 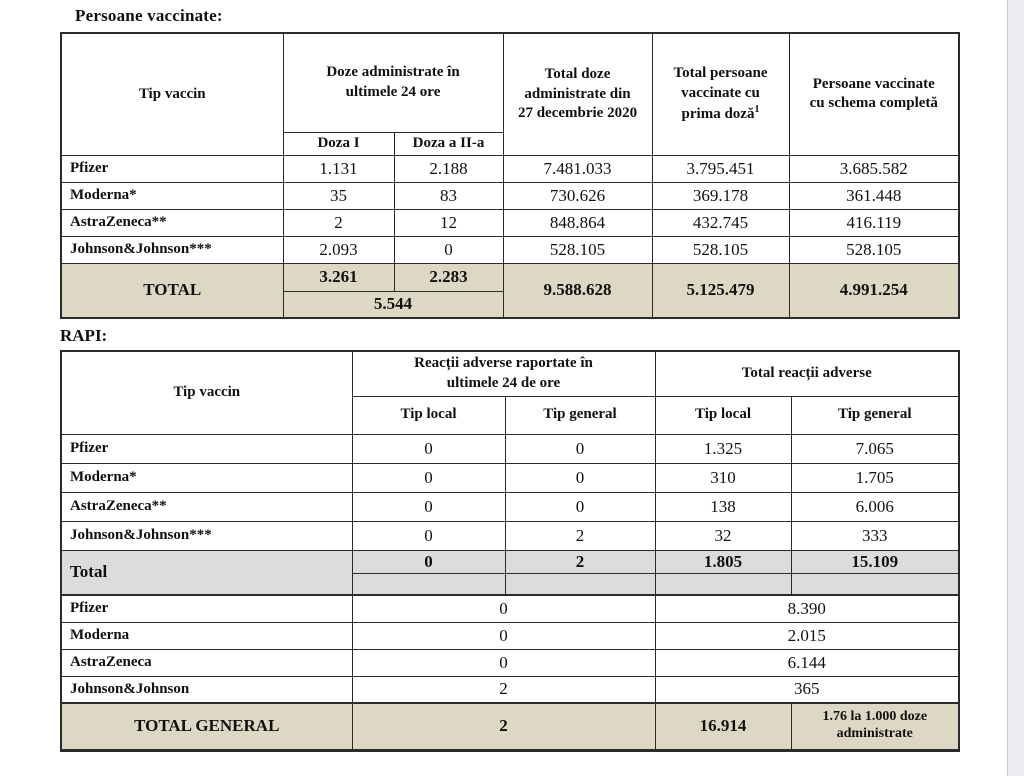 I want to click on total-sum-row: 5.544, so click(x=510, y=304).